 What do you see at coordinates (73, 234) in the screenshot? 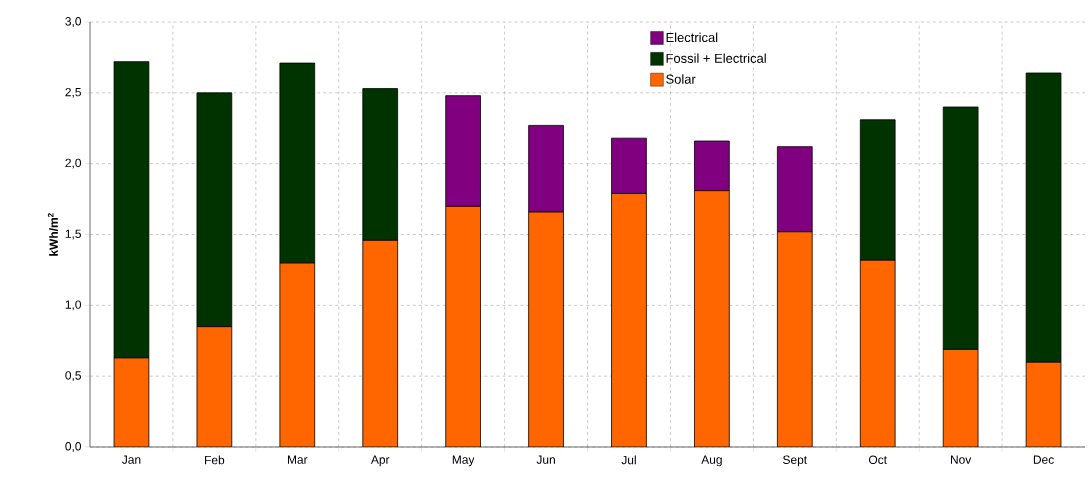
I see `y-tick-label: 1,5` at bounding box center [73, 234].